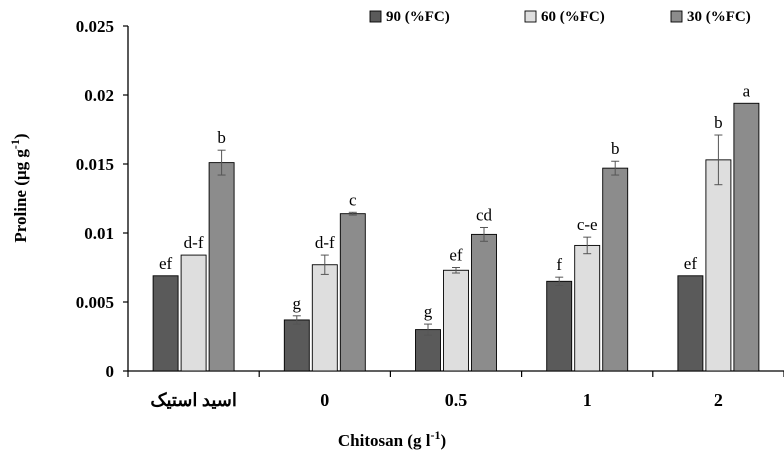 The image size is (784, 462). What do you see at coordinates (418, 17) in the screenshot?
I see `legend-label: 90 (%FC)` at bounding box center [418, 17].